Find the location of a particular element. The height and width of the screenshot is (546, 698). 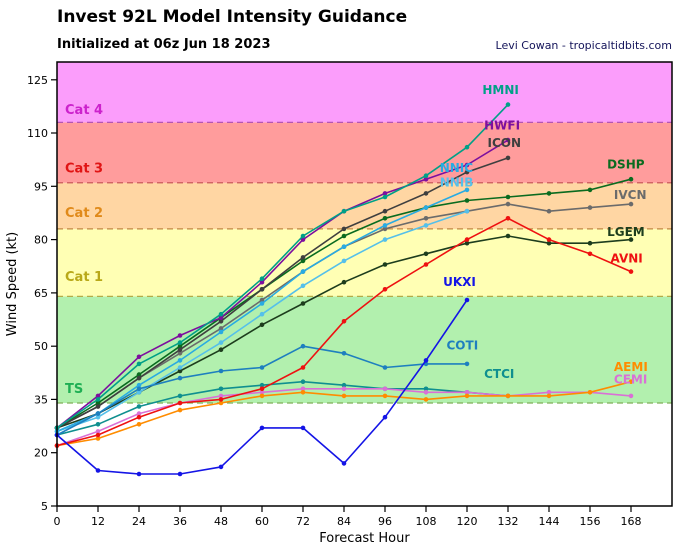

band-label-cat-2: Cat 2 is located at coordinates (84, 213).